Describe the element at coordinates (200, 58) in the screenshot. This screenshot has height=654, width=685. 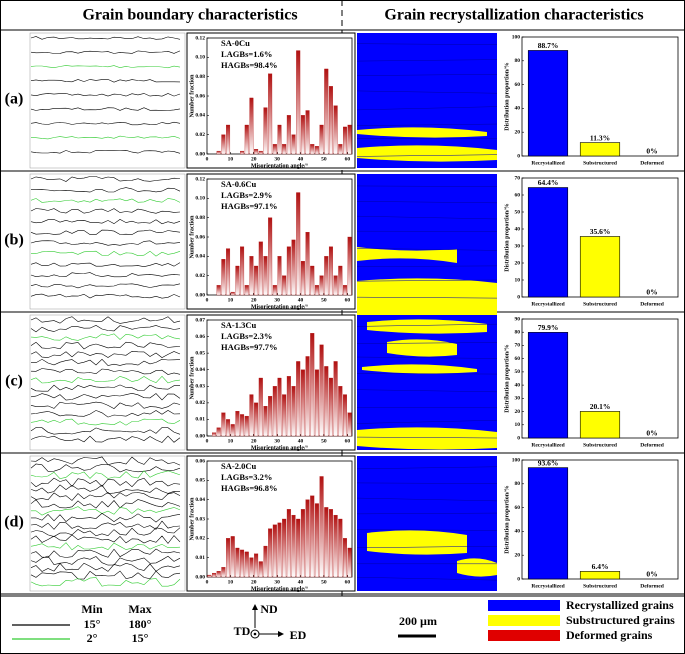
I see `y-tick-label: 0.10` at that location.